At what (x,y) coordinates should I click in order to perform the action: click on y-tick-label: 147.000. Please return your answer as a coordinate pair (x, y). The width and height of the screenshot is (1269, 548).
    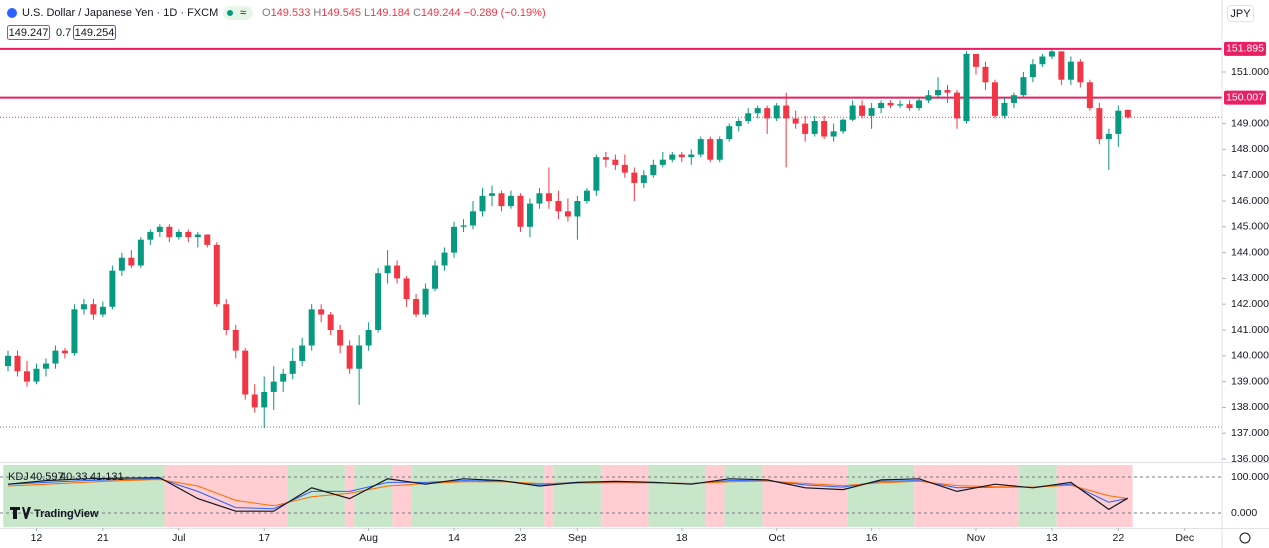
    Looking at the image, I should click on (1250, 175).